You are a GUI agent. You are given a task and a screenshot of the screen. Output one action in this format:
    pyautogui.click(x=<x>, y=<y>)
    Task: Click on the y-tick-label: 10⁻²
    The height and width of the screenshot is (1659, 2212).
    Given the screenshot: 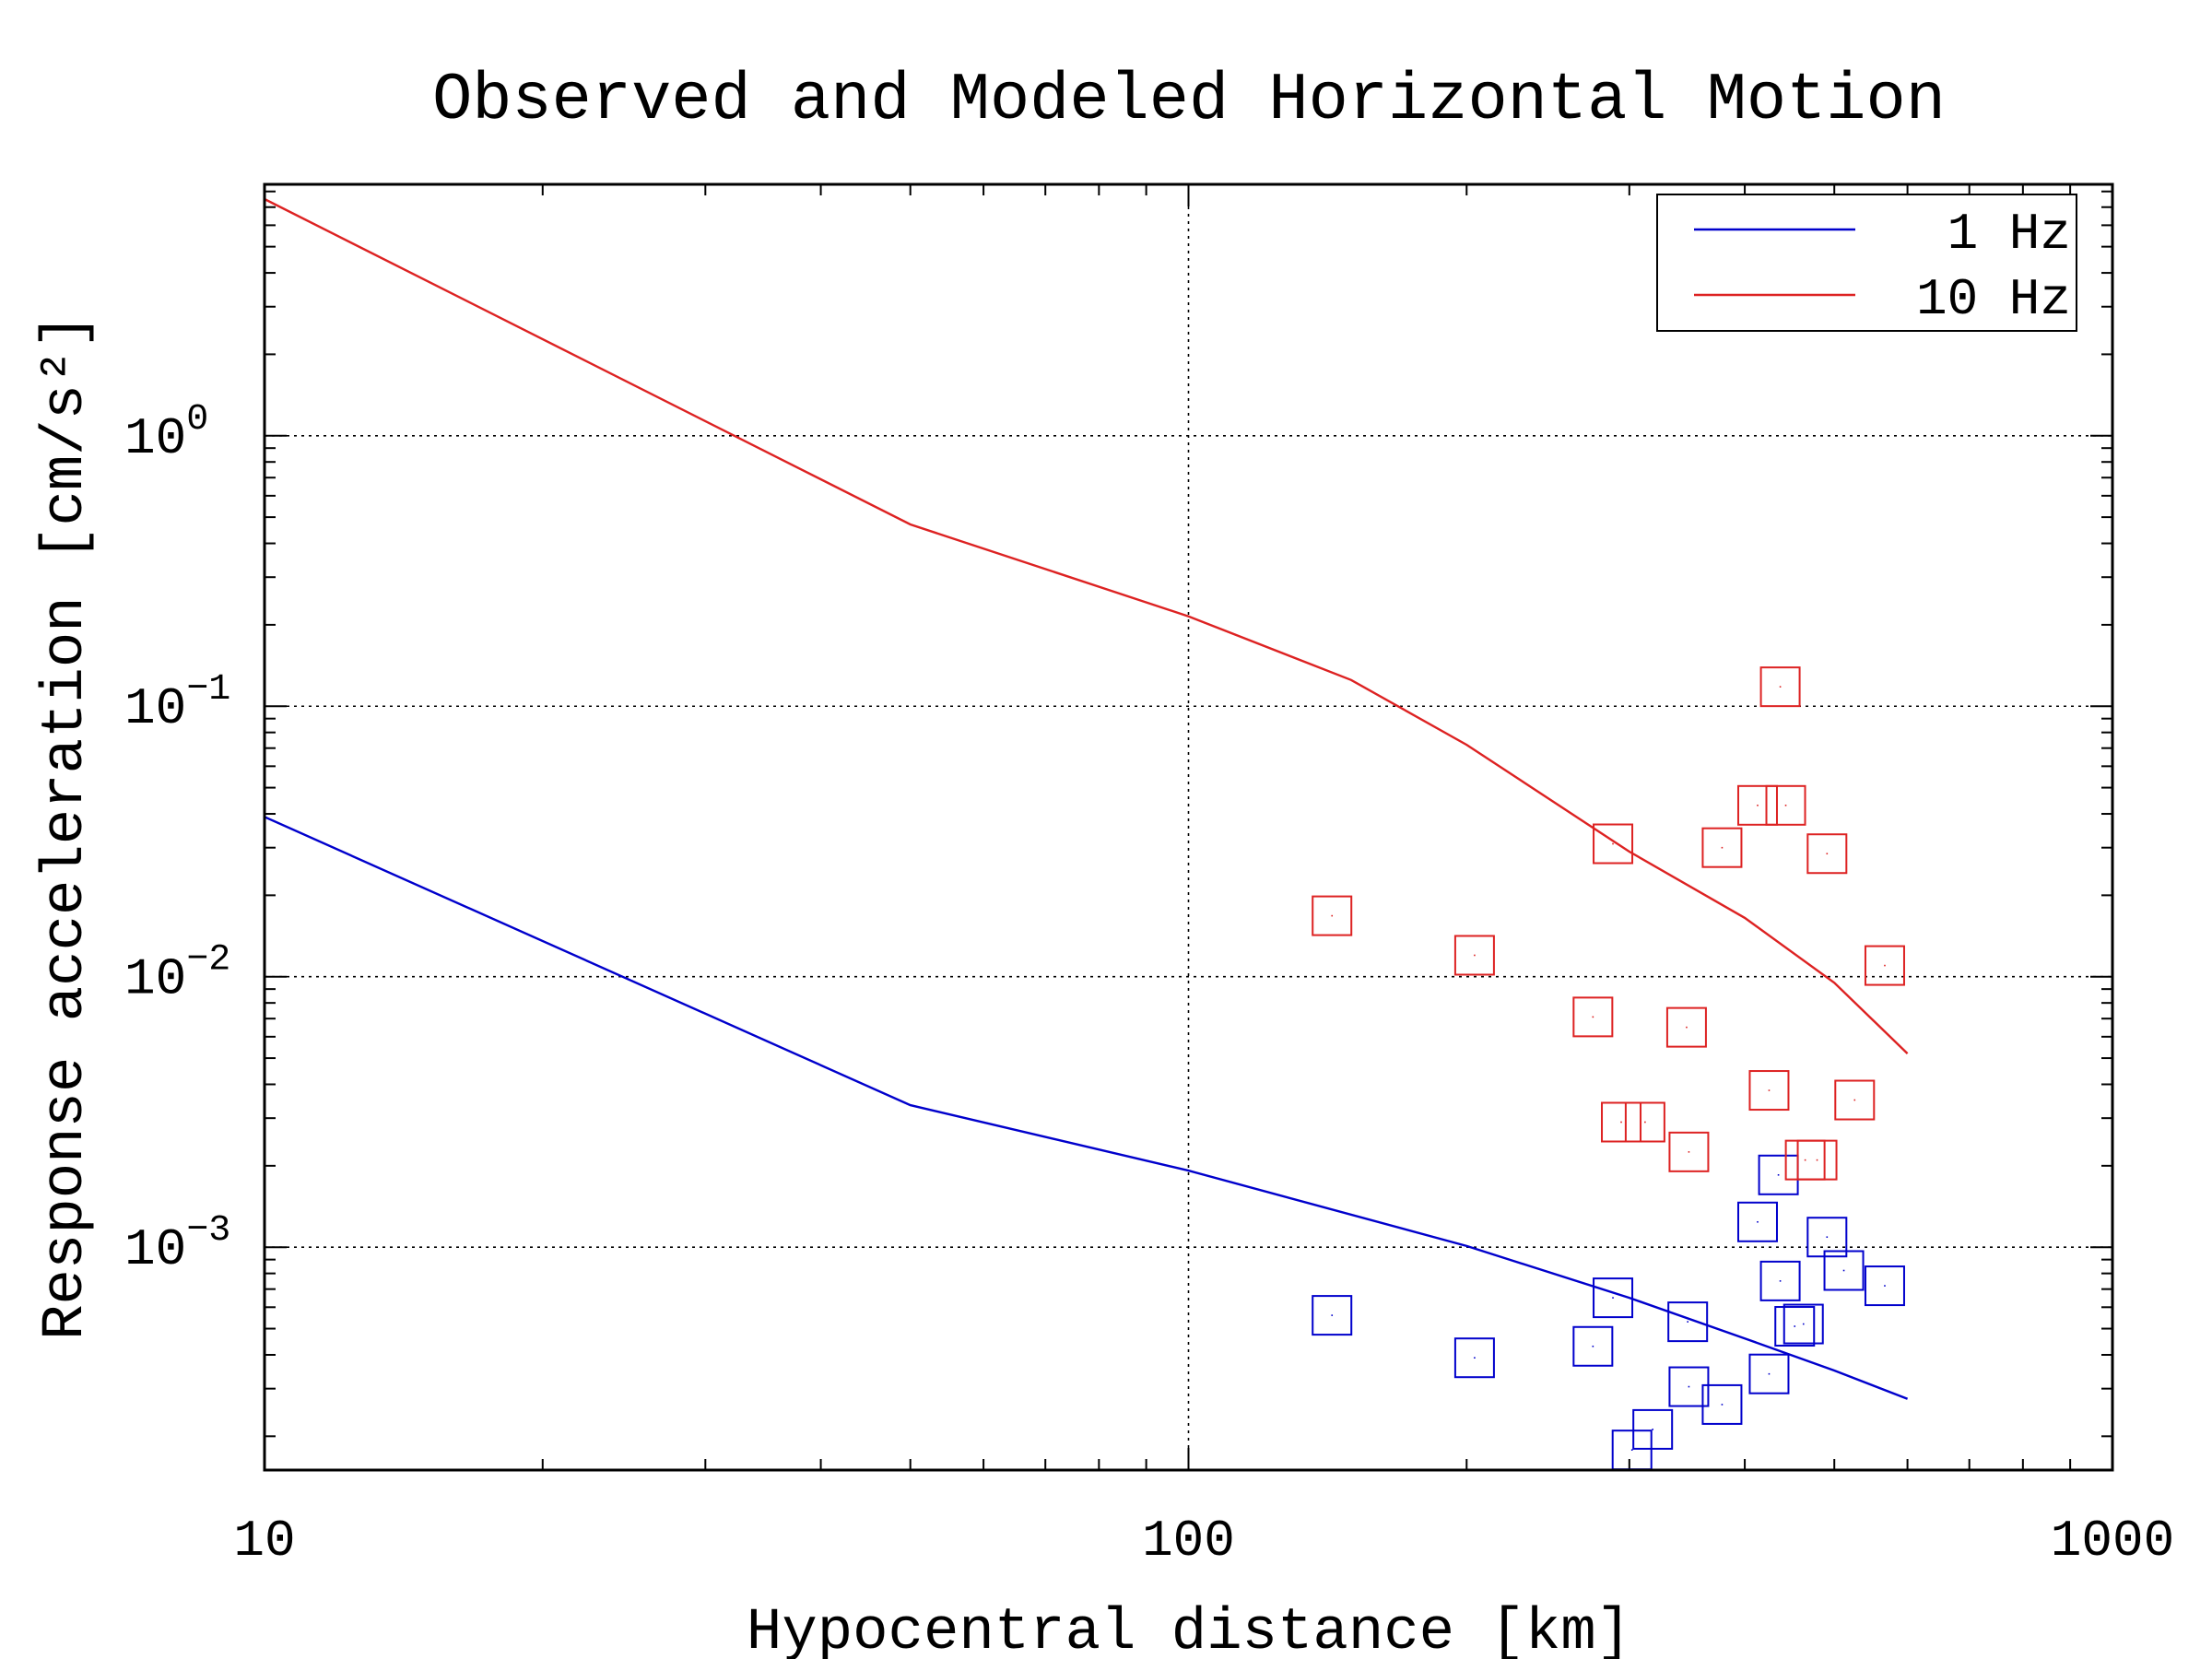 What is the action you would take?
    pyautogui.click(x=177, y=974)
    